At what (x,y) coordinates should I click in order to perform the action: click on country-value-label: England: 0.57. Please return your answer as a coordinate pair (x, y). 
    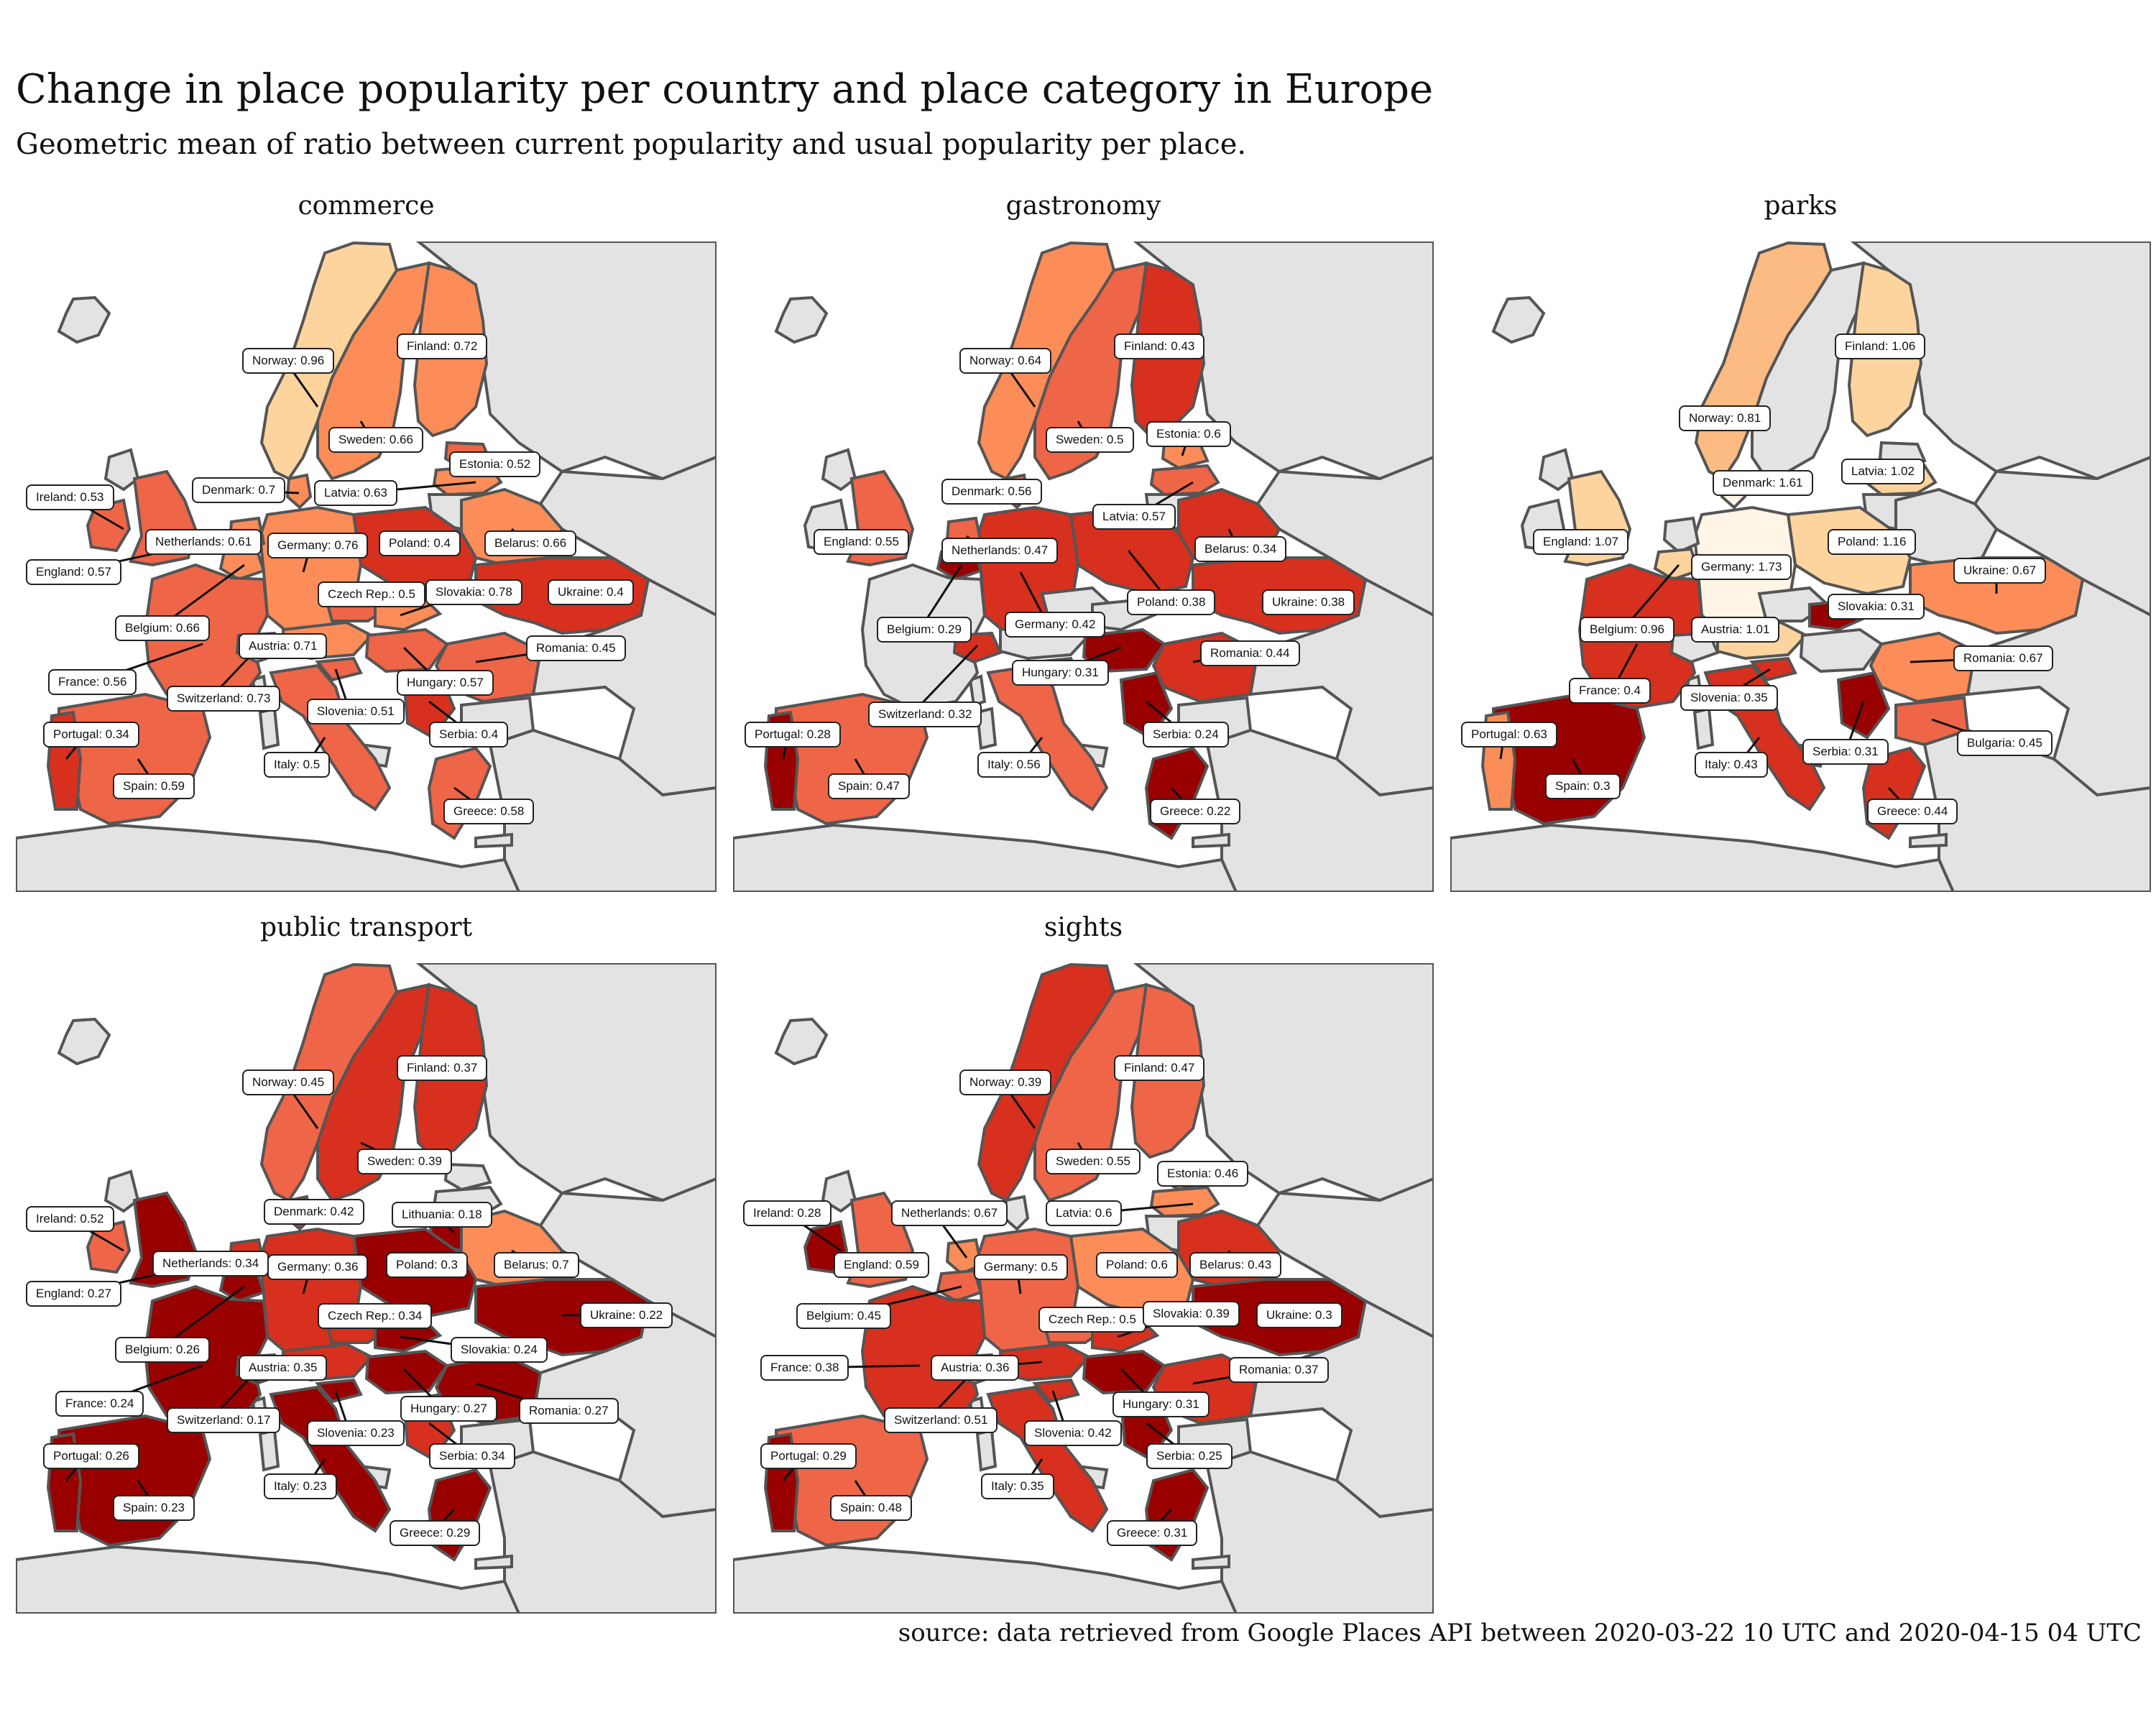
    Looking at the image, I should click on (73, 572).